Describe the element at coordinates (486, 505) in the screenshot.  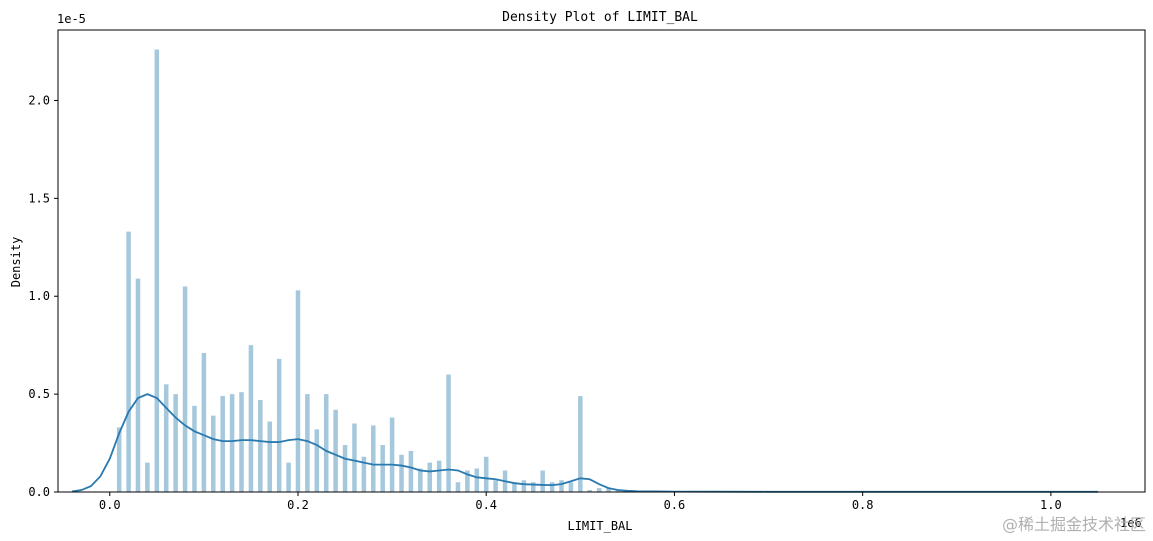
I see `x-tick-label: 0.4` at that location.